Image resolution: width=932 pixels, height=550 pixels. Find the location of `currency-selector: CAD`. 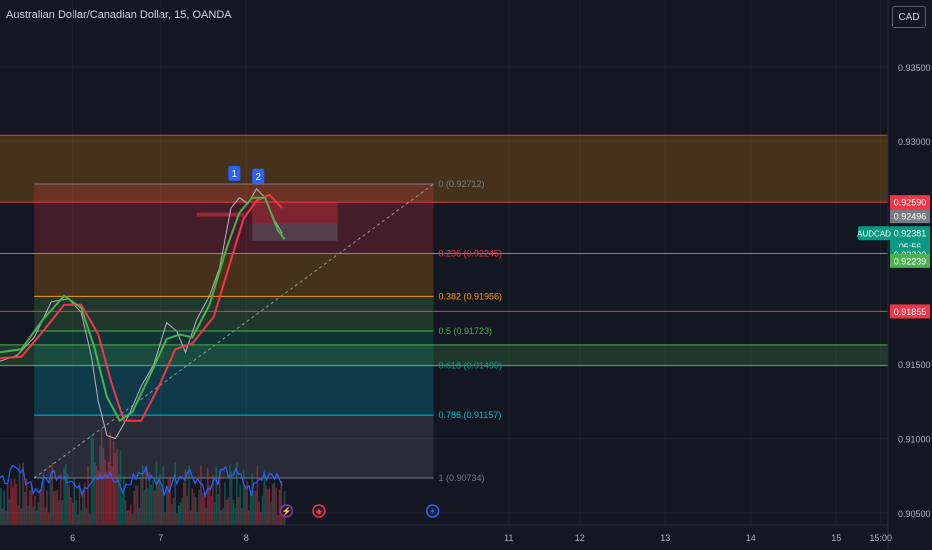

currency-selector: CAD is located at coordinates (909, 17).